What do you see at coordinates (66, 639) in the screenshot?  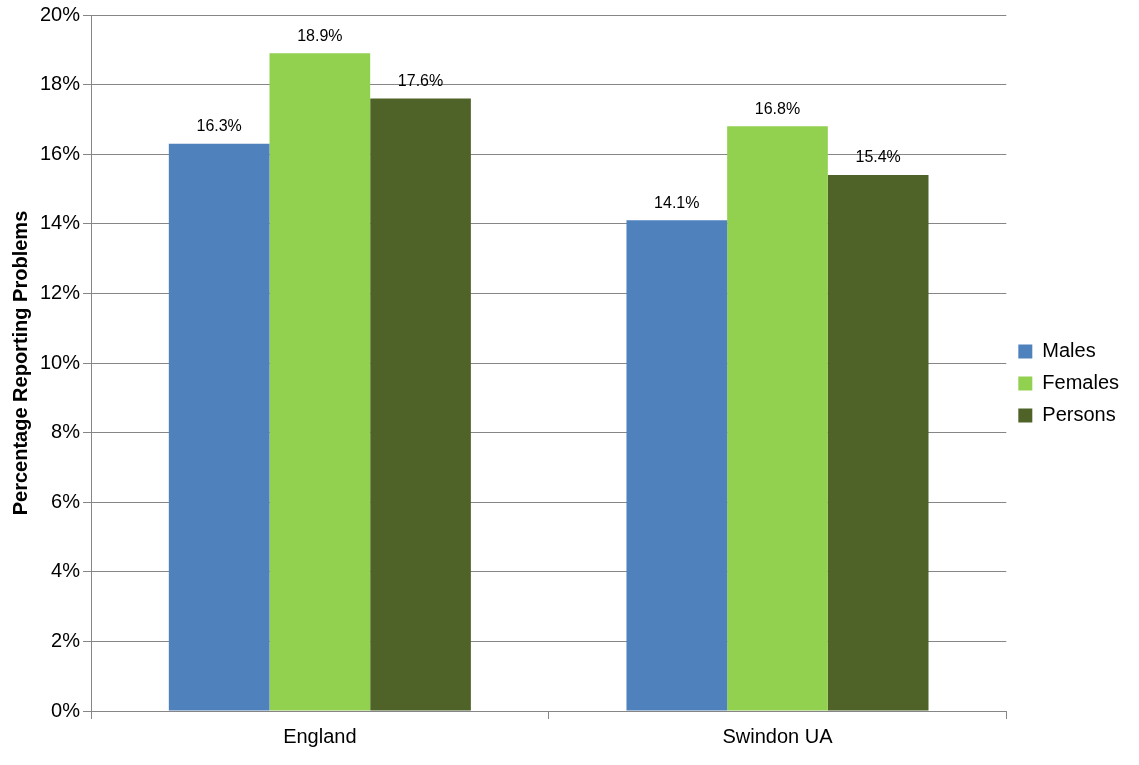 I see `y-tick-label: 2%` at bounding box center [66, 639].